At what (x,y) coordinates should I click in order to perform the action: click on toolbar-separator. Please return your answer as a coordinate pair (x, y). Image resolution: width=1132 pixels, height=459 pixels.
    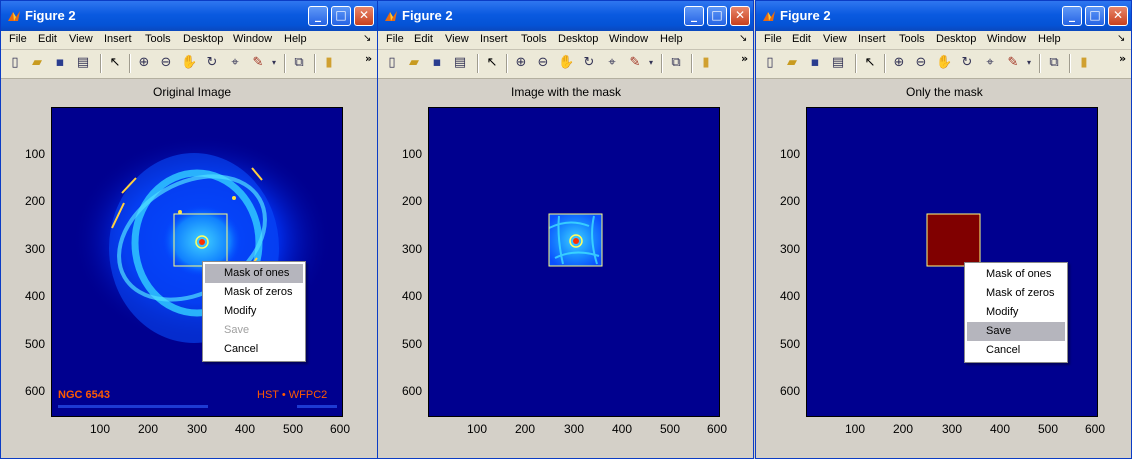
    Looking at the image, I should click on (130, 63).